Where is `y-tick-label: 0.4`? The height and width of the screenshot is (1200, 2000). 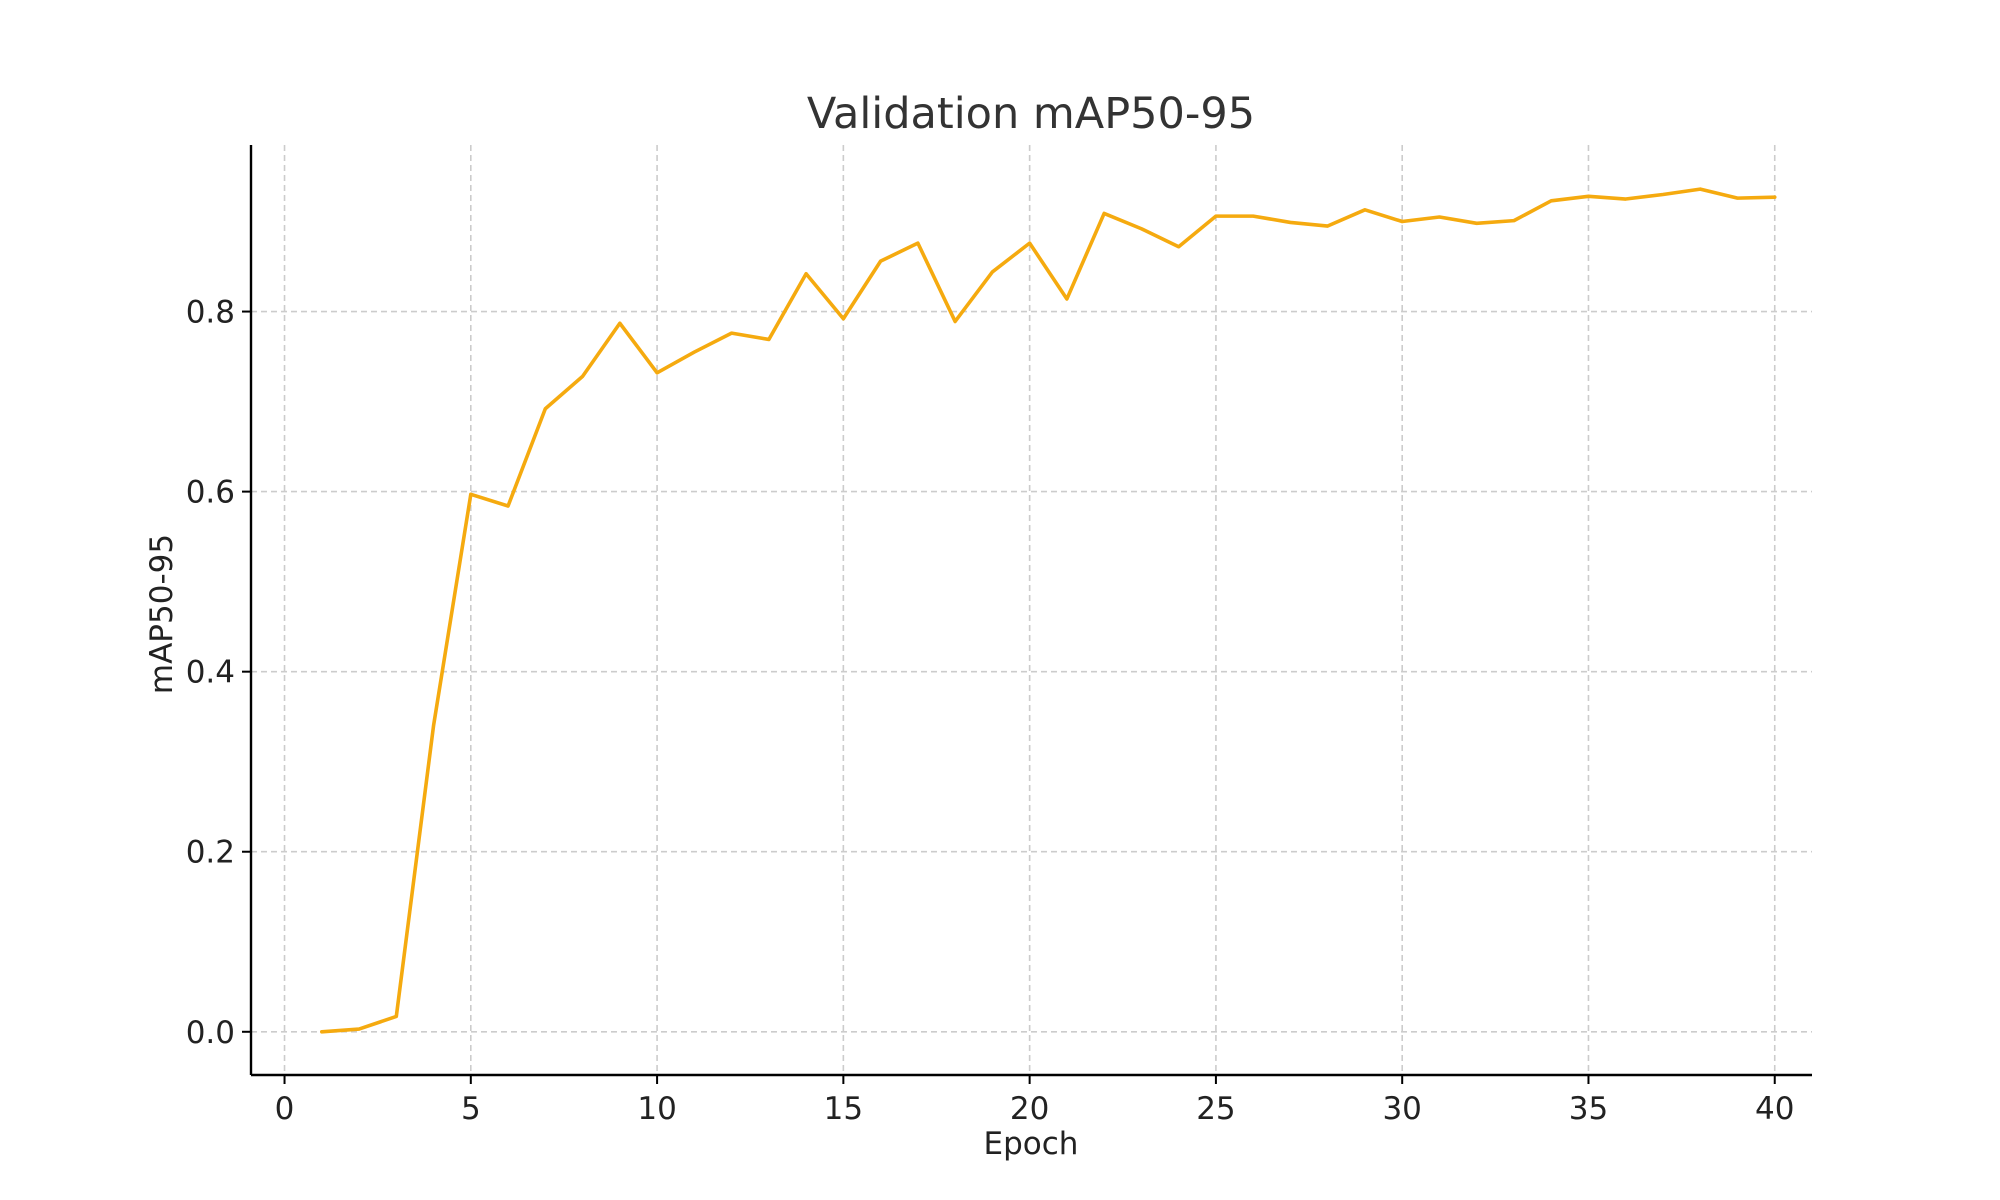
y-tick-label: 0.4 is located at coordinates (210, 673).